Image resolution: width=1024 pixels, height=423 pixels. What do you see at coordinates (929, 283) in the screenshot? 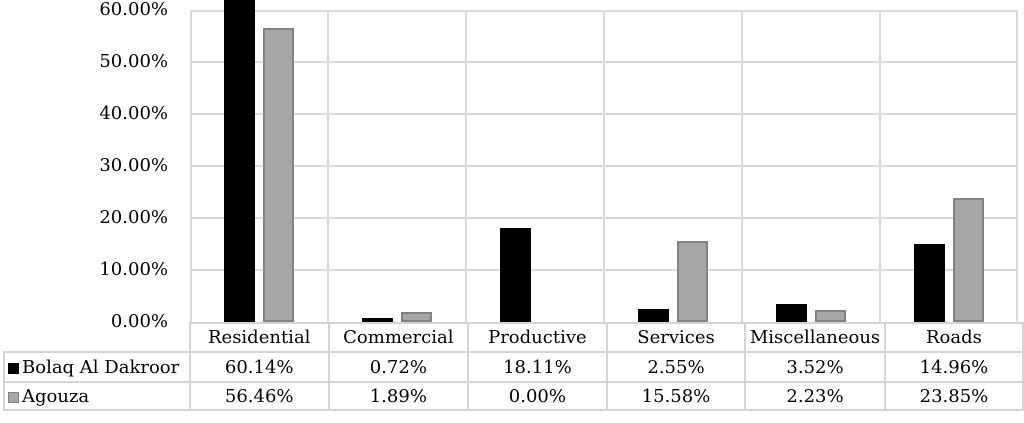
I see `bar-bolaq-al-dakroor-roads` at bounding box center [929, 283].